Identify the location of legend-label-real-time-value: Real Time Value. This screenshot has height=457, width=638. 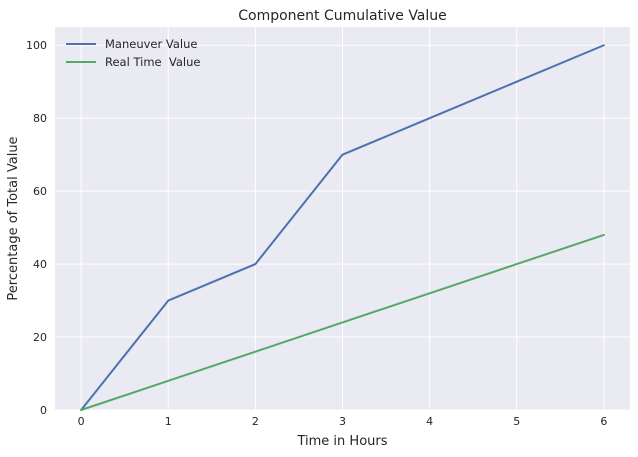
(152, 62).